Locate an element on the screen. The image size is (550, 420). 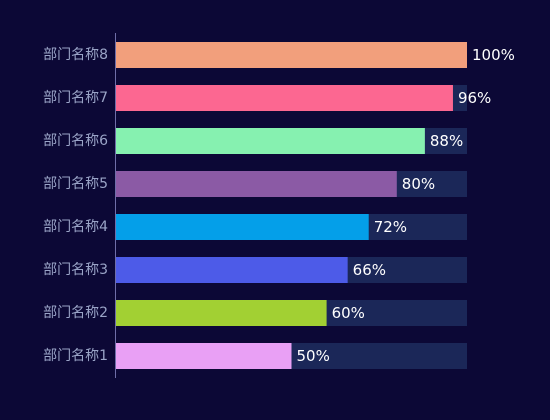
category-label: 部门名称6 is located at coordinates (75, 141).